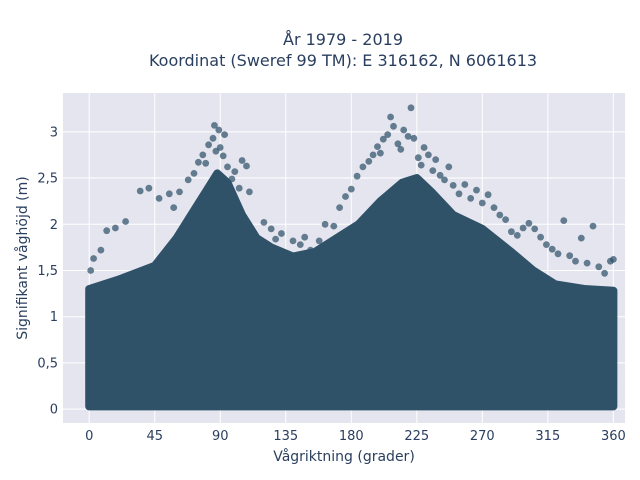 This screenshot has height=480, width=640. I want to click on y-tick-label: 3, so click(54, 132).